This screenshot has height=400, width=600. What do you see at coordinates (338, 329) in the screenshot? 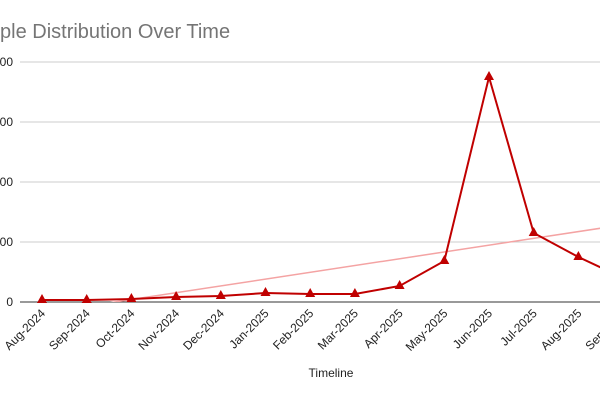
I see `x-tick-label: Mar-2025` at bounding box center [338, 329].